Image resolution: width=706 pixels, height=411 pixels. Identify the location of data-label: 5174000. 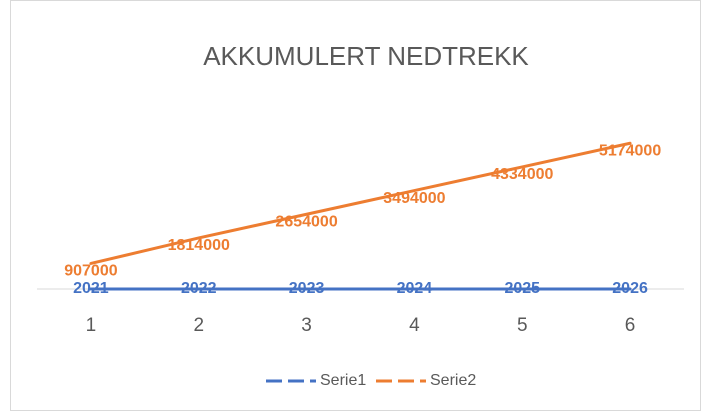
(630, 150).